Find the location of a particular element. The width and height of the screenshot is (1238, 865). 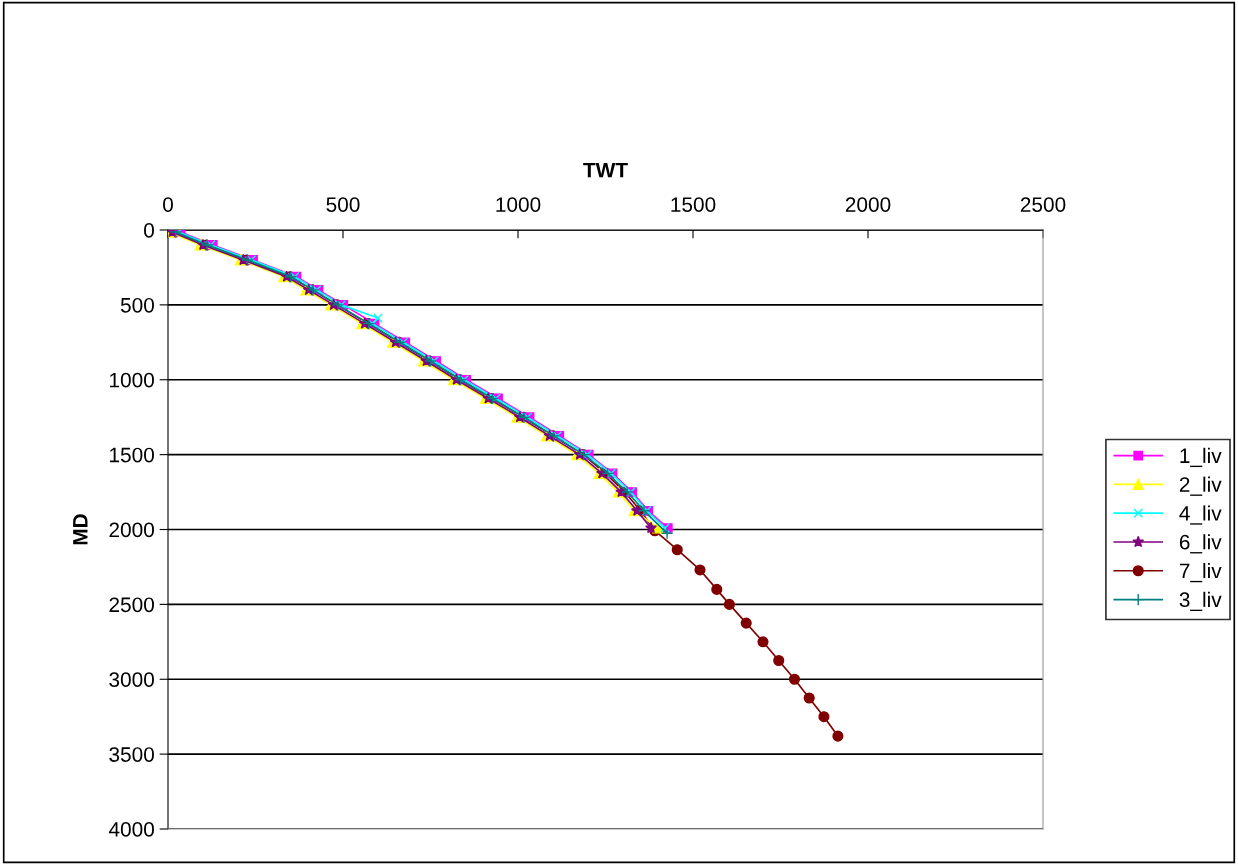

x-tick-label: 2000 is located at coordinates (868, 204).